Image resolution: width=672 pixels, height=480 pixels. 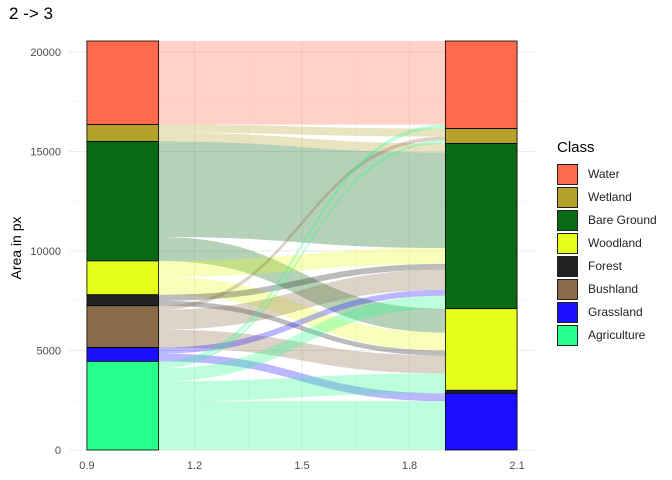 What do you see at coordinates (615, 312) in the screenshot?
I see `legend-label: Grassland` at bounding box center [615, 312].